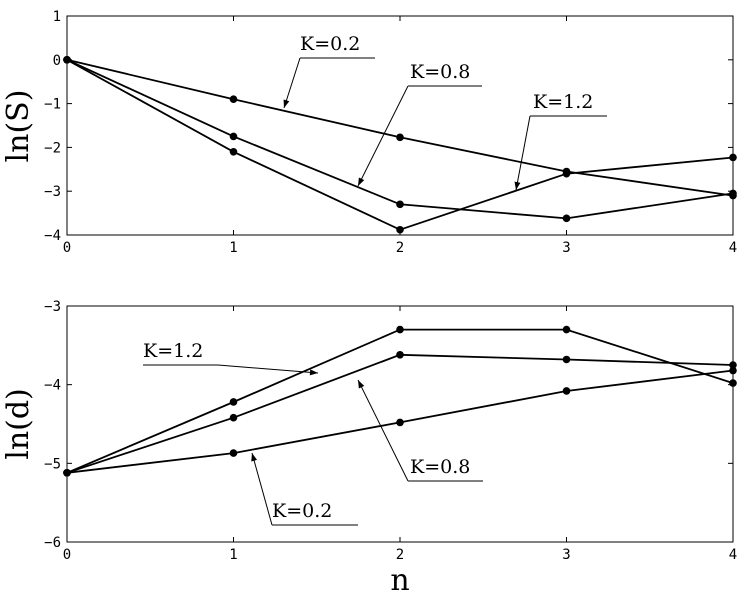  Describe the element at coordinates (57, 17) in the screenshot. I see `y-tick-label: 1` at that location.